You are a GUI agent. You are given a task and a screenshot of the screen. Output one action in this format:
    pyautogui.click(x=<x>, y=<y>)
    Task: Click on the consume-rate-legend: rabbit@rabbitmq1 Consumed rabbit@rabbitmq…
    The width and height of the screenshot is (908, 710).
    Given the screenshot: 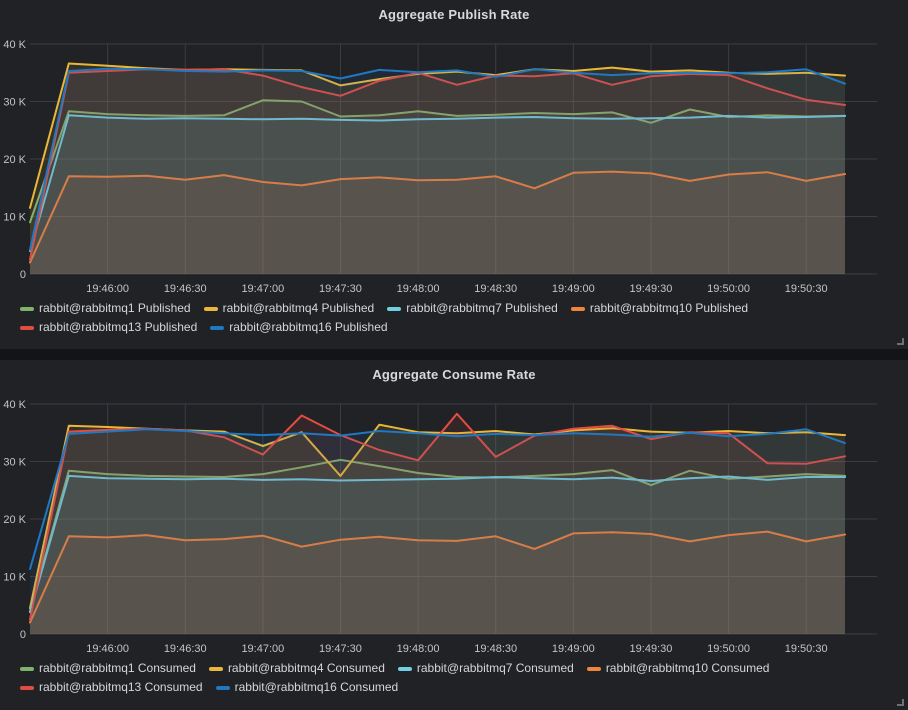 What is the action you would take?
    pyautogui.click(x=447, y=678)
    